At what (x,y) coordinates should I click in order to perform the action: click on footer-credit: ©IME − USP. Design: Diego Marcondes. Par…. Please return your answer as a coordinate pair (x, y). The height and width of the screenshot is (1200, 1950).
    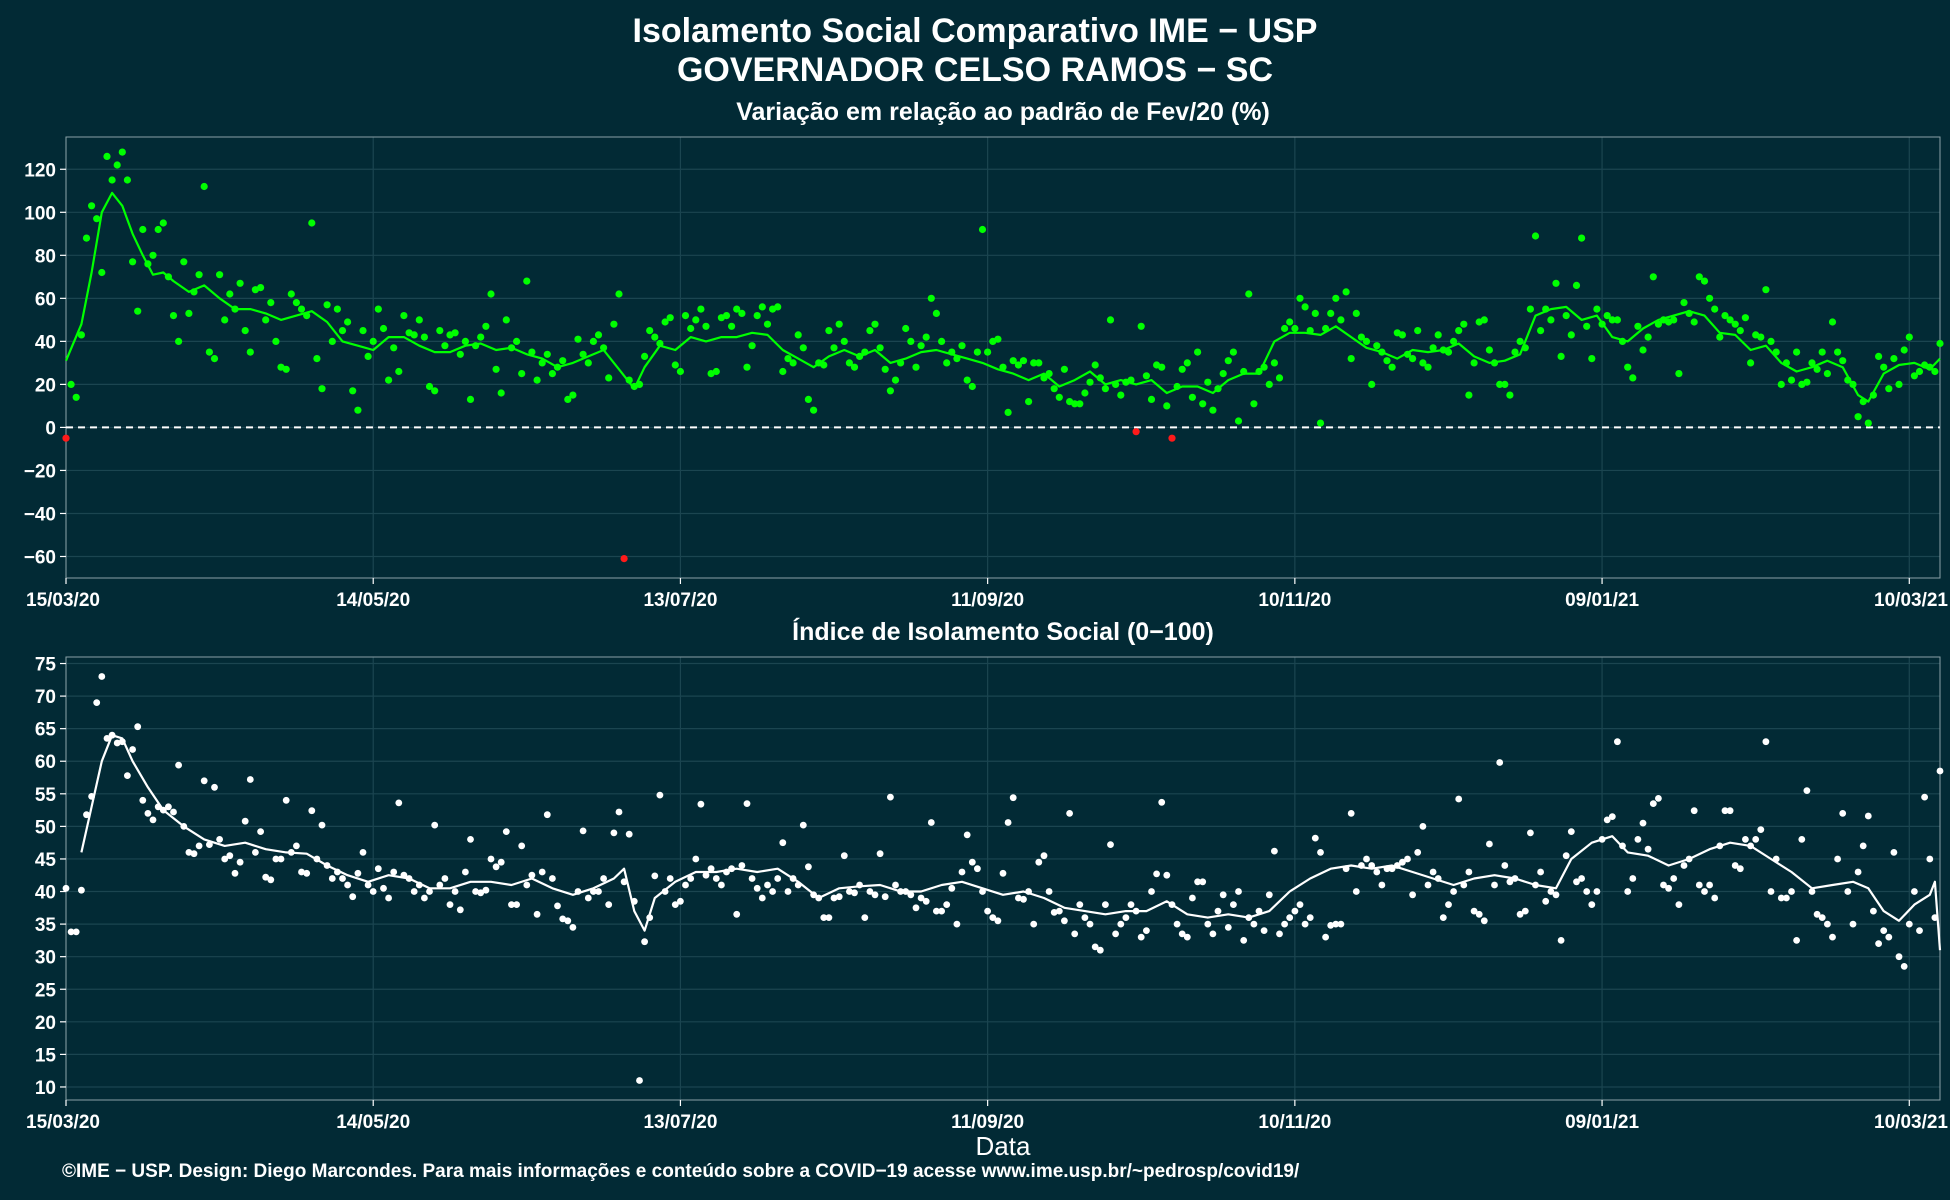
    Looking at the image, I should click on (681, 1171).